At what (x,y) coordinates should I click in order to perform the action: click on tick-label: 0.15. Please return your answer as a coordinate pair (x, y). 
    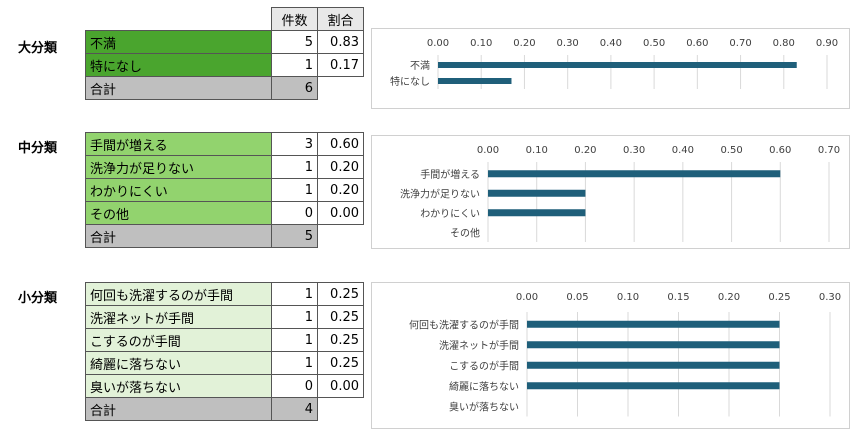
    Looking at the image, I should click on (678, 297).